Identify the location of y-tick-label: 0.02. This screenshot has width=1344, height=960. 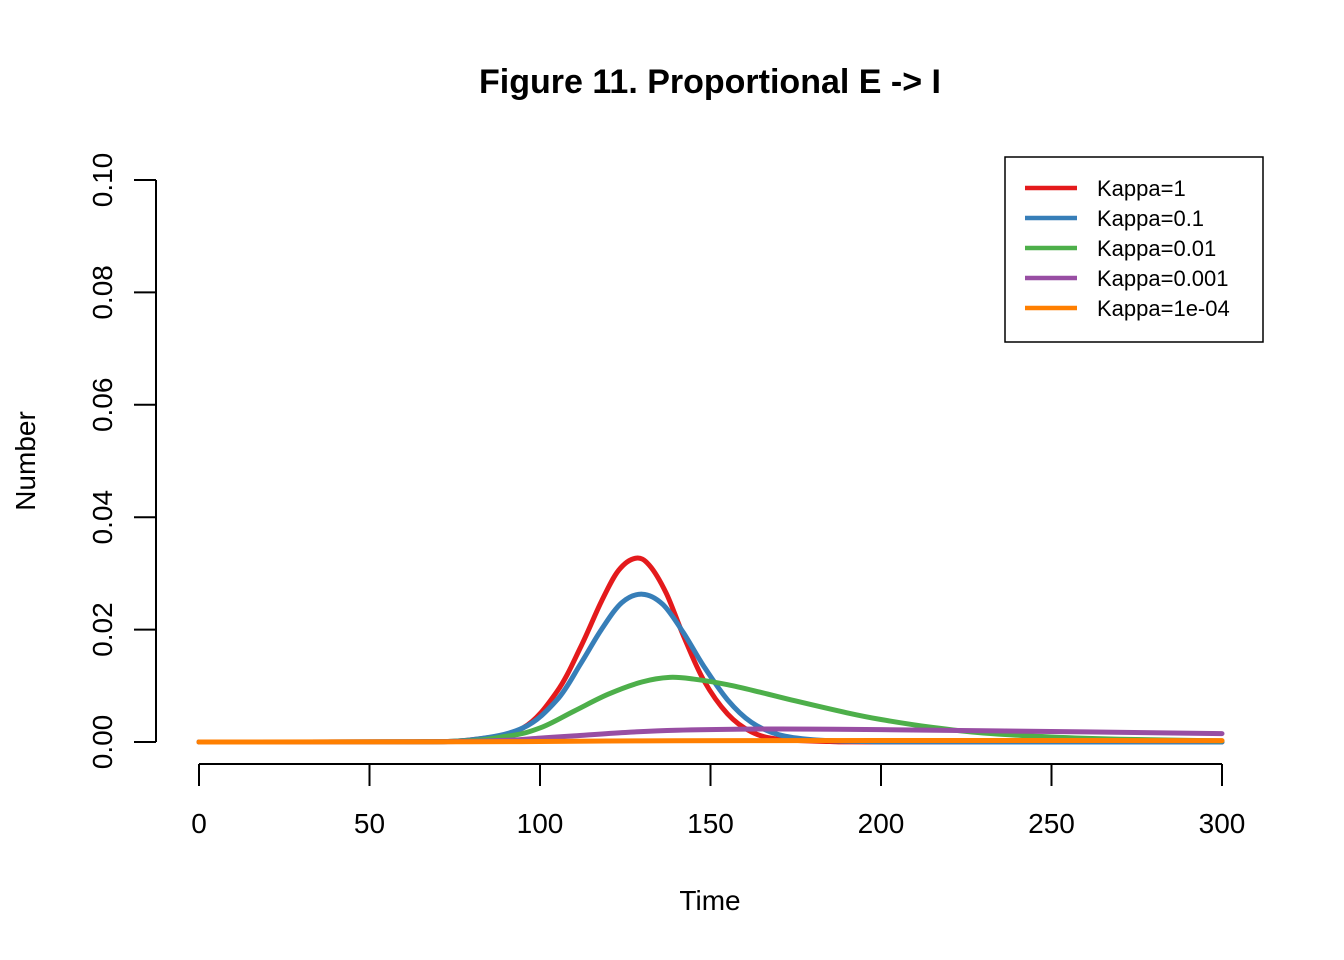
(102, 629).